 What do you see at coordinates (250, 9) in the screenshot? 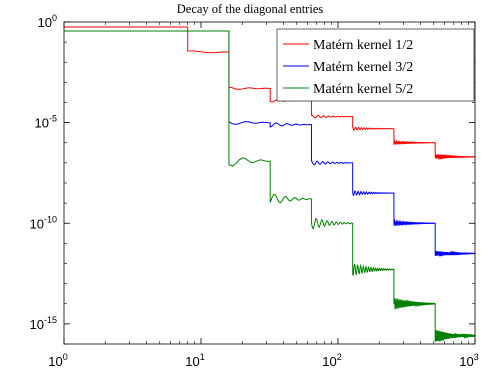
I see `chart-title: Decay of the diagonal entries` at bounding box center [250, 9].